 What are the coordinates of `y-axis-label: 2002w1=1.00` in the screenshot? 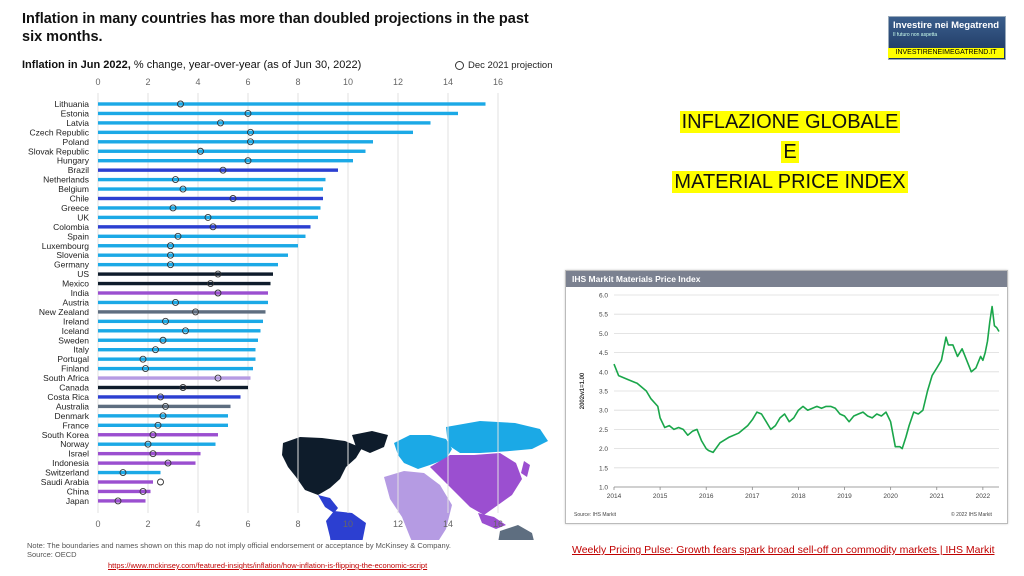 It's located at (583, 390).